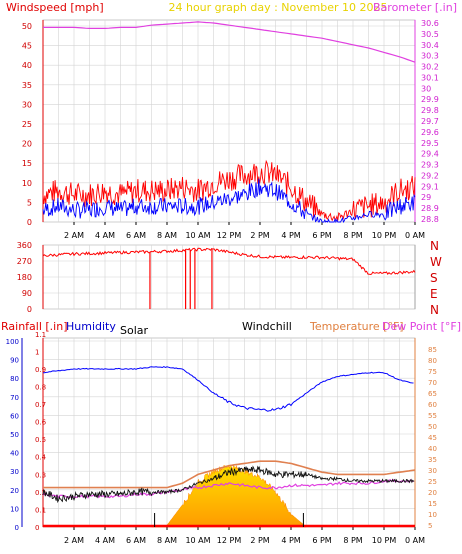 The image size is (462, 554). Describe the element at coordinates (229, 235) in the screenshot. I see `x-tick-label: 12 PM` at that location.